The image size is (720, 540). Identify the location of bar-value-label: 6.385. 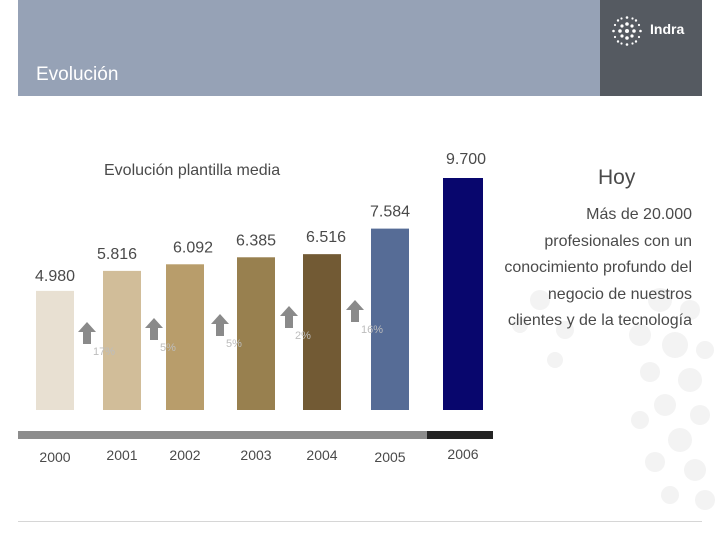
(256, 240).